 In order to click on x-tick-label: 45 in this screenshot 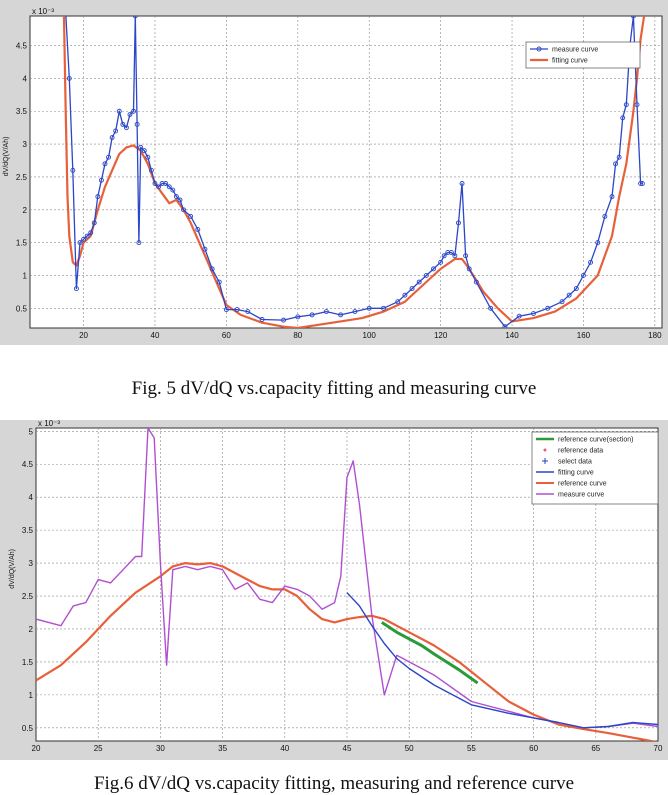, I will do `click(347, 748)`.